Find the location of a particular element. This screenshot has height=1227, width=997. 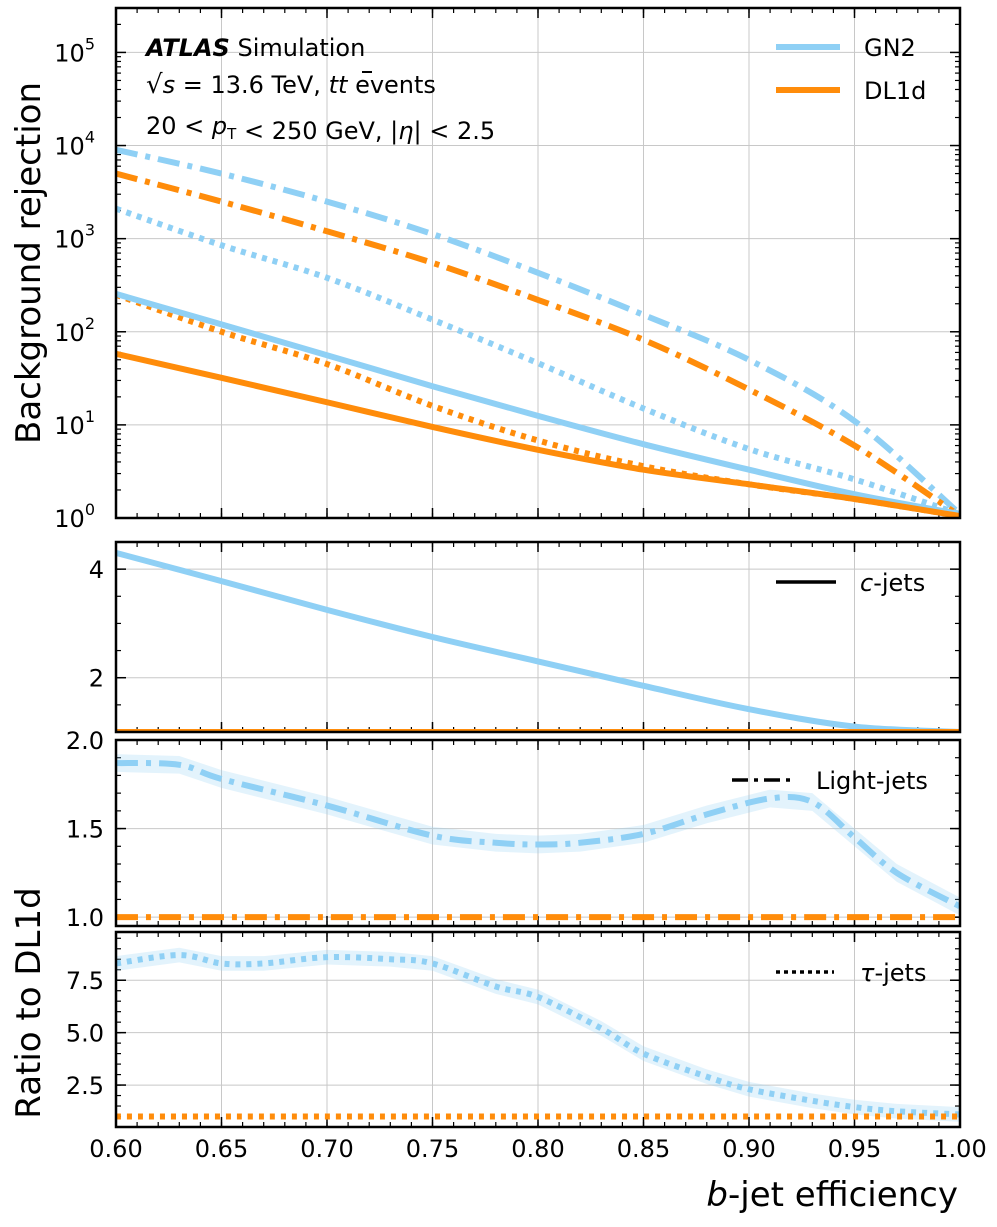

y-tick-label: 10⁴ is located at coordinates (74, 144).